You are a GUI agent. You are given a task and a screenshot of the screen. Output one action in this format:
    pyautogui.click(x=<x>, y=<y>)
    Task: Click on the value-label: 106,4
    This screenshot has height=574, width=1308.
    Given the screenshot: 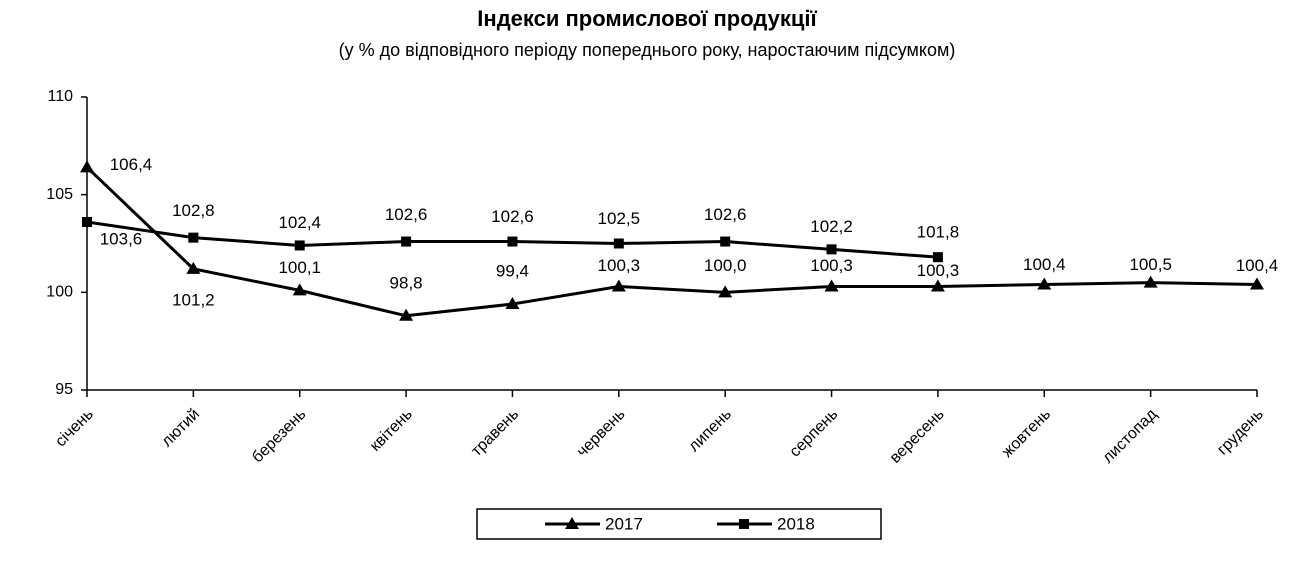 What is the action you would take?
    pyautogui.click(x=131, y=164)
    